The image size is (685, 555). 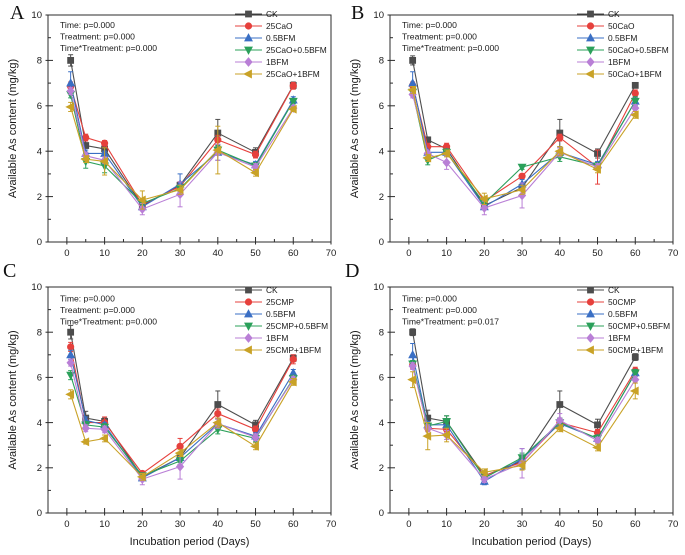 What do you see at coordinates (352, 271) in the screenshot?
I see `panel-label-d: D` at bounding box center [352, 271].